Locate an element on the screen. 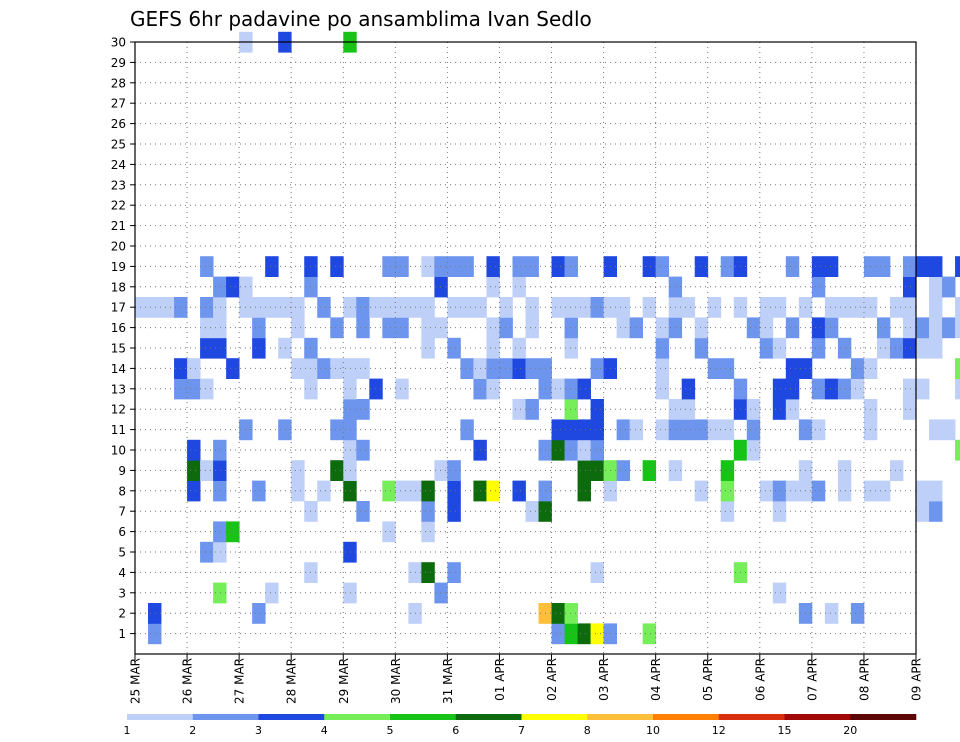  colorbar-label: 1 is located at coordinates (127, 730).